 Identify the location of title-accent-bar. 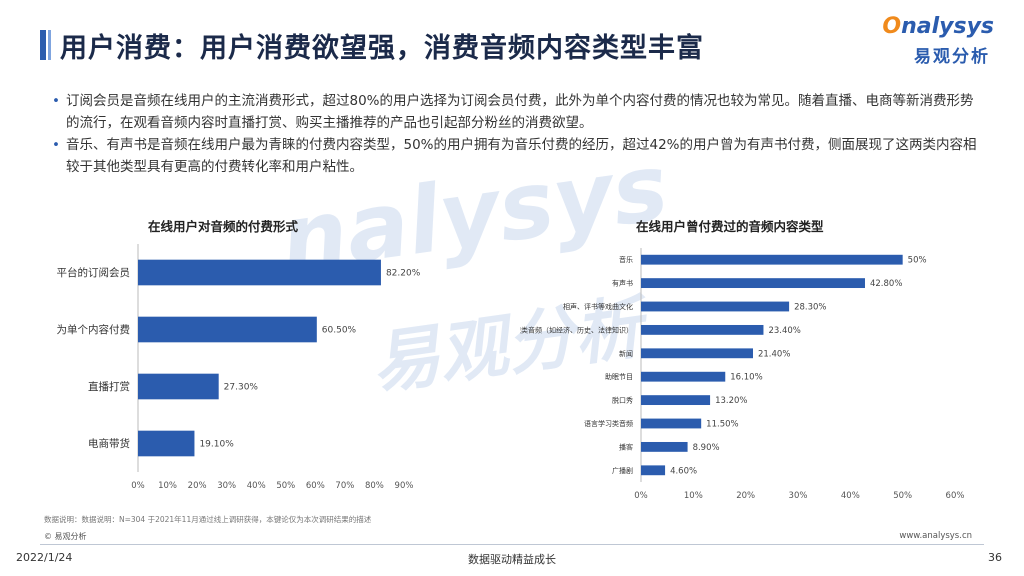
(43, 45).